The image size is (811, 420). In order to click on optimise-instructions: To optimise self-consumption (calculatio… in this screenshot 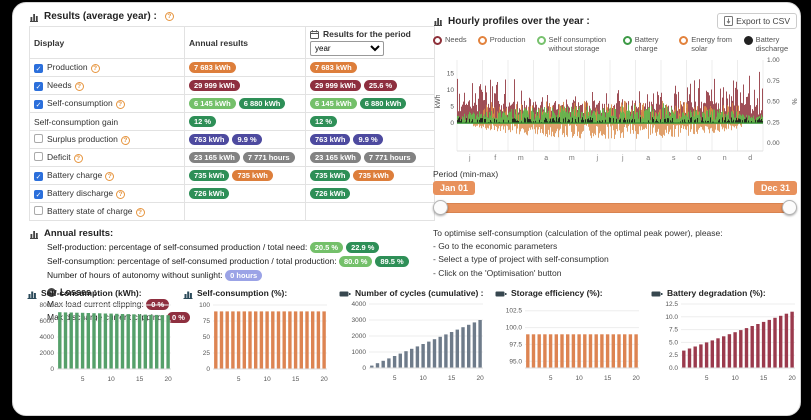, I will do `click(615, 253)`.